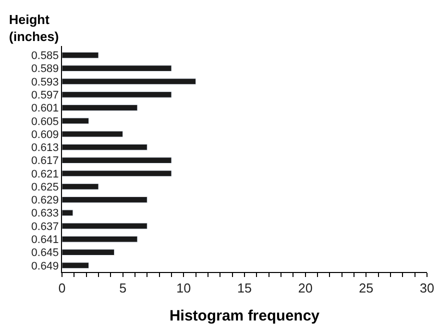 Image resolution: width=444 pixels, height=331 pixels. Describe the element at coordinates (244, 288) in the screenshot. I see `x-tick-label: 15` at that location.